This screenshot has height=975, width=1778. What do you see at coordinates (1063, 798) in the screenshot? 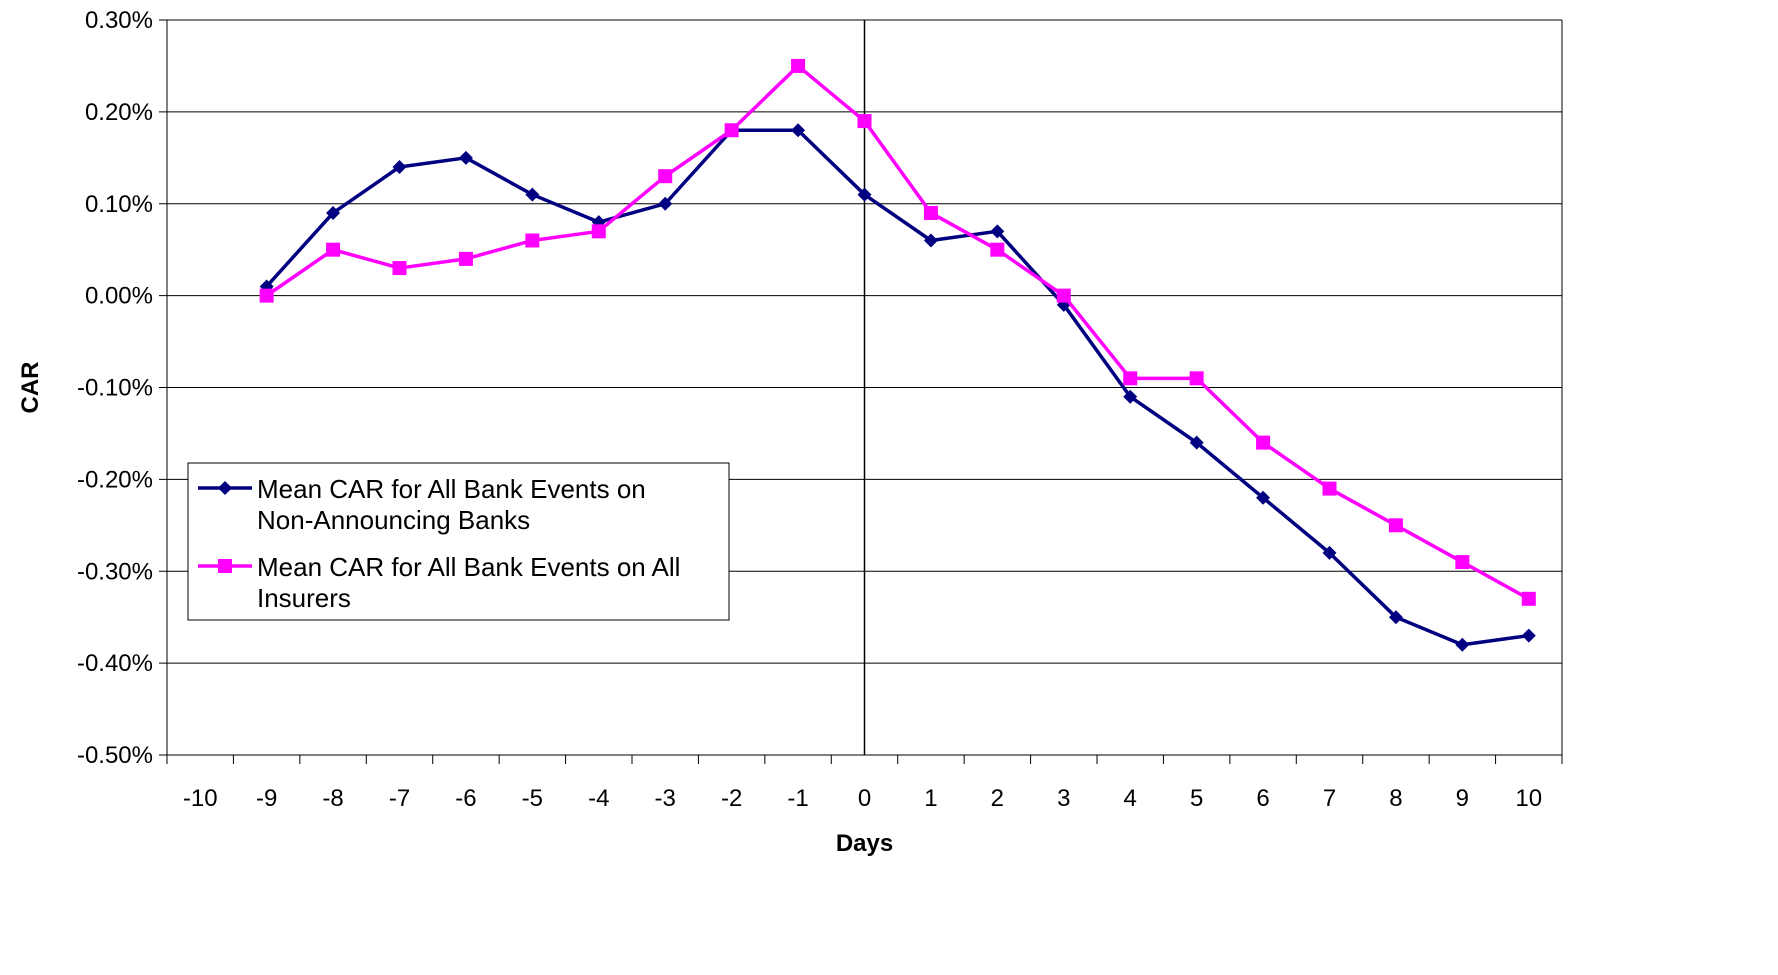
I see `x-tick-label: 3` at bounding box center [1063, 798].